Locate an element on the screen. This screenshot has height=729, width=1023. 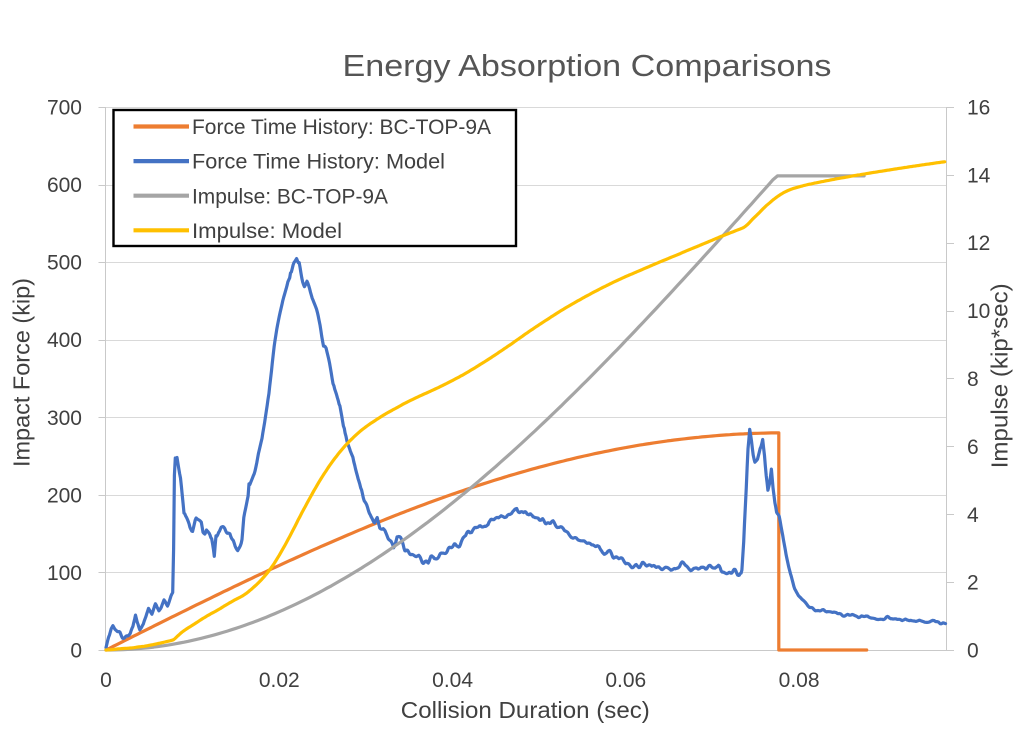
svg-text: Impulse: Model is located at coordinates (267, 231).